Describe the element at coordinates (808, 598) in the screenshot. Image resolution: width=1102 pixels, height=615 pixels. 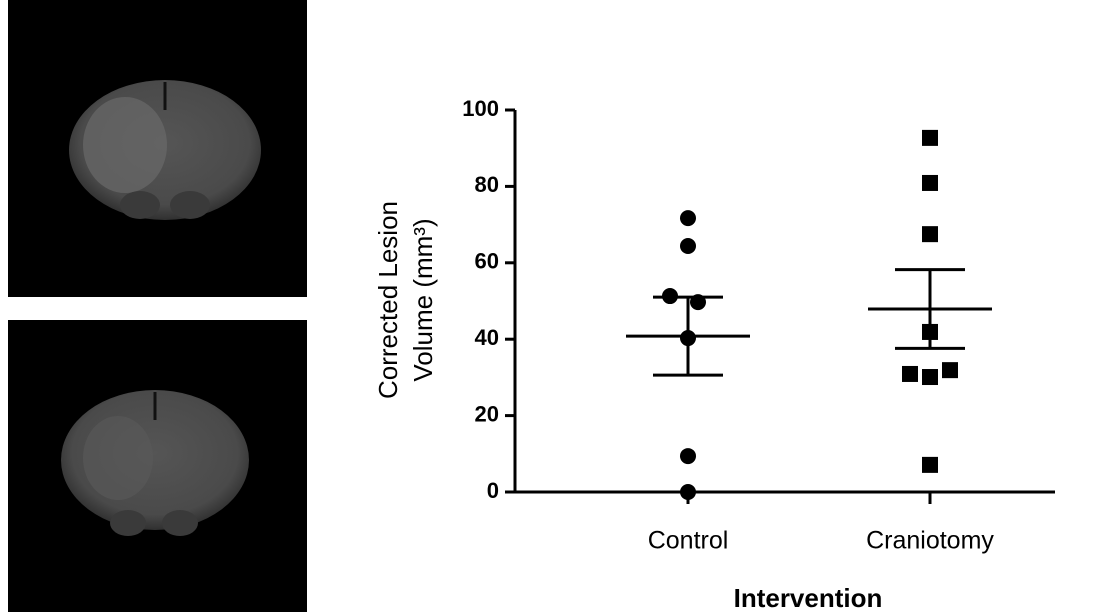
I see `x-axis-label: Intervention` at that location.